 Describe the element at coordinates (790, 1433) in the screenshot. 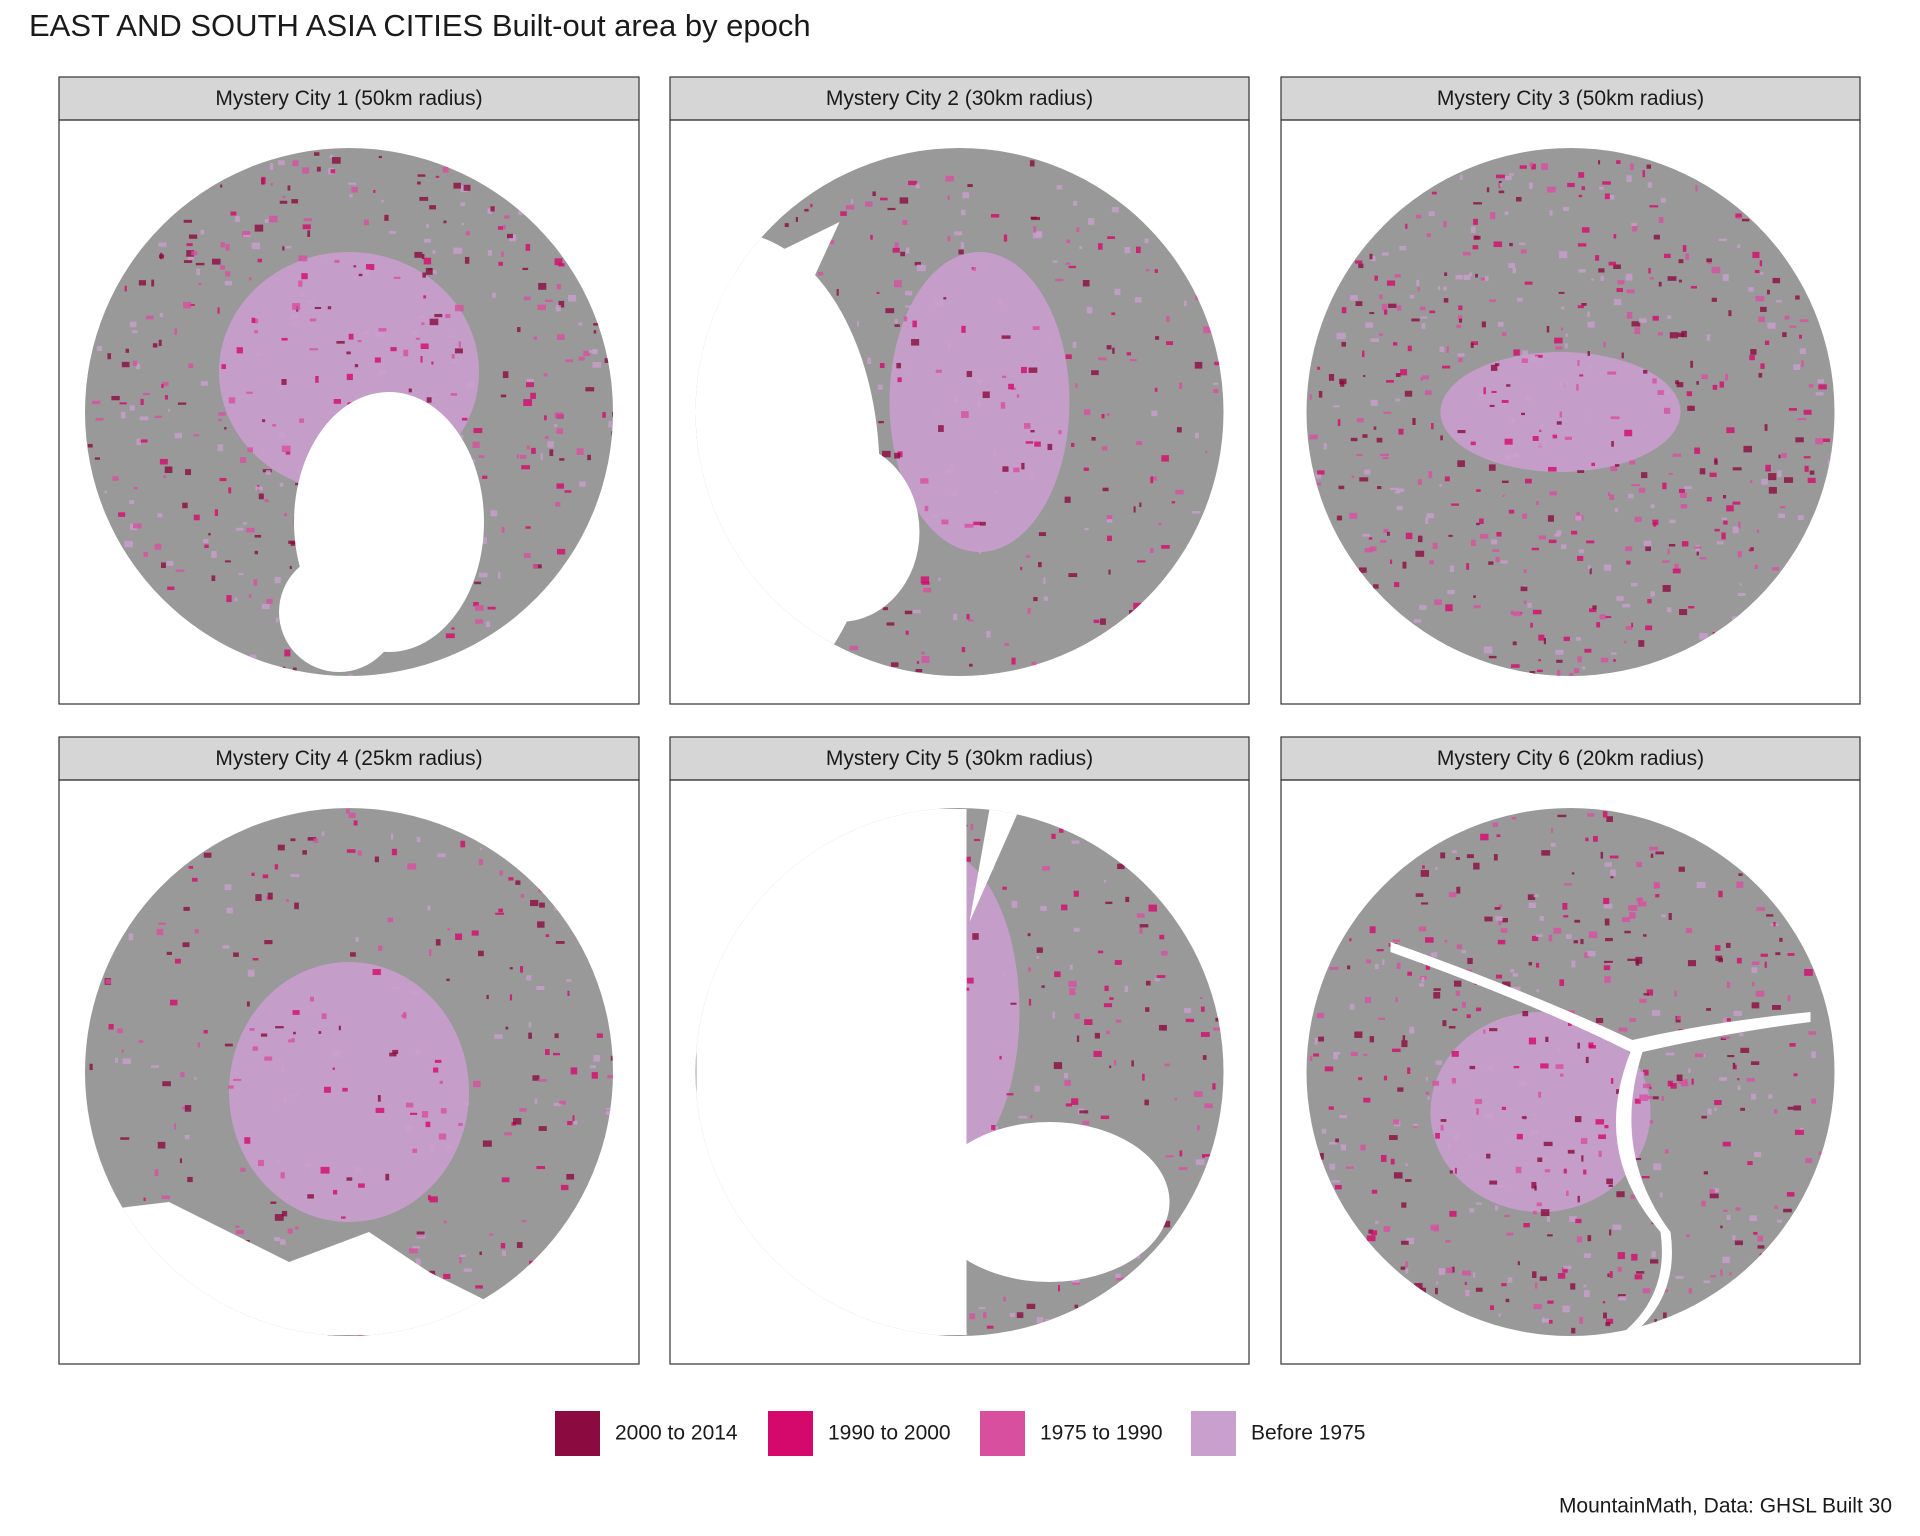

I see `legend-swatch` at that location.